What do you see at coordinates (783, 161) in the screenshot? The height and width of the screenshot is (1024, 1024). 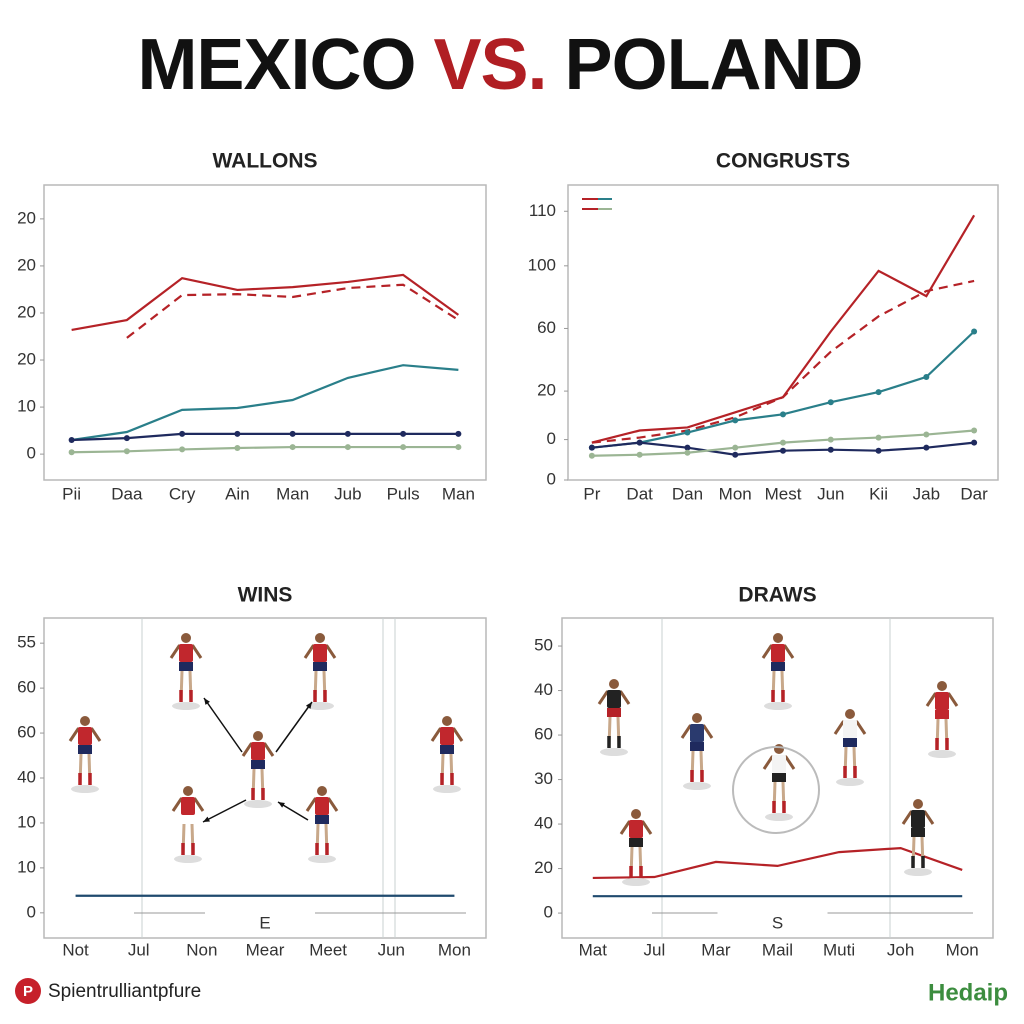 I see `chart-title: CONGRUSTS` at bounding box center [783, 161].